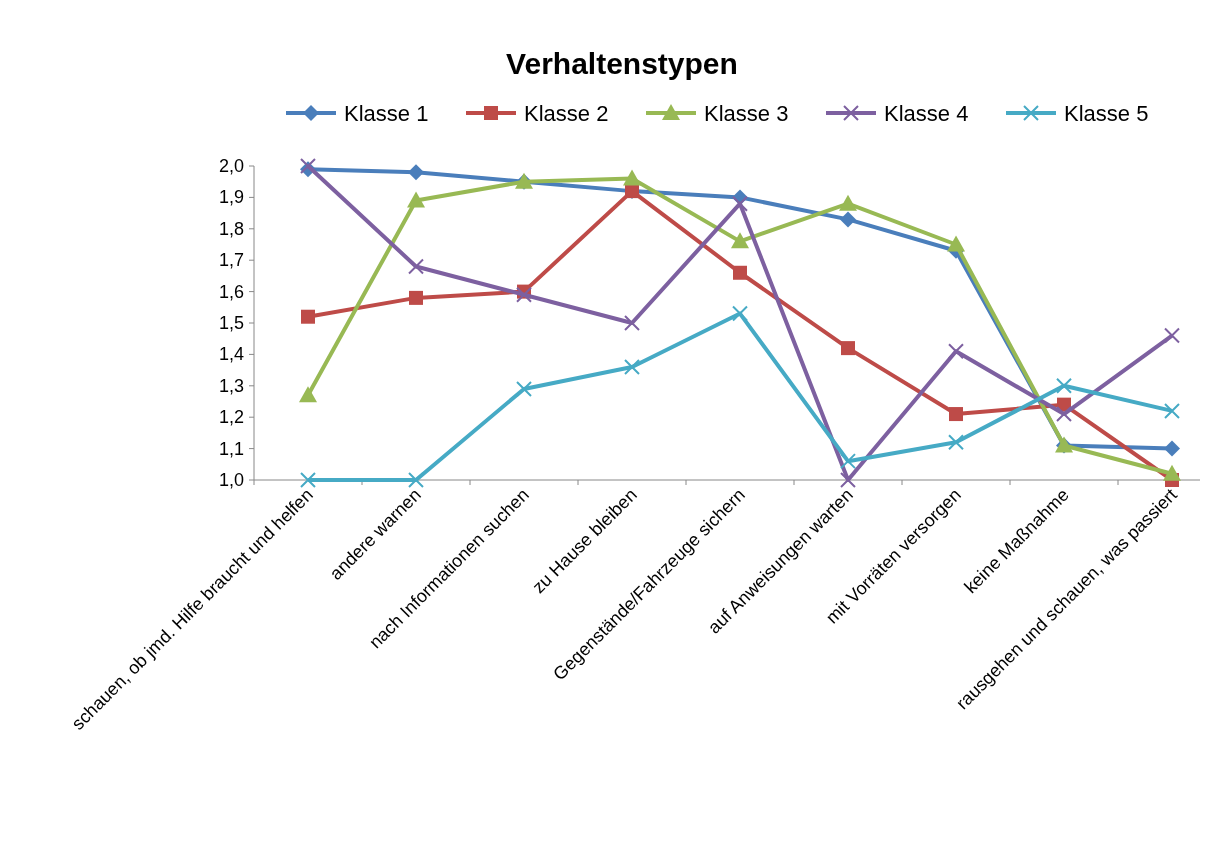  What do you see at coordinates (231, 354) in the screenshot?
I see `y-tick-label: 1,4` at bounding box center [231, 354].